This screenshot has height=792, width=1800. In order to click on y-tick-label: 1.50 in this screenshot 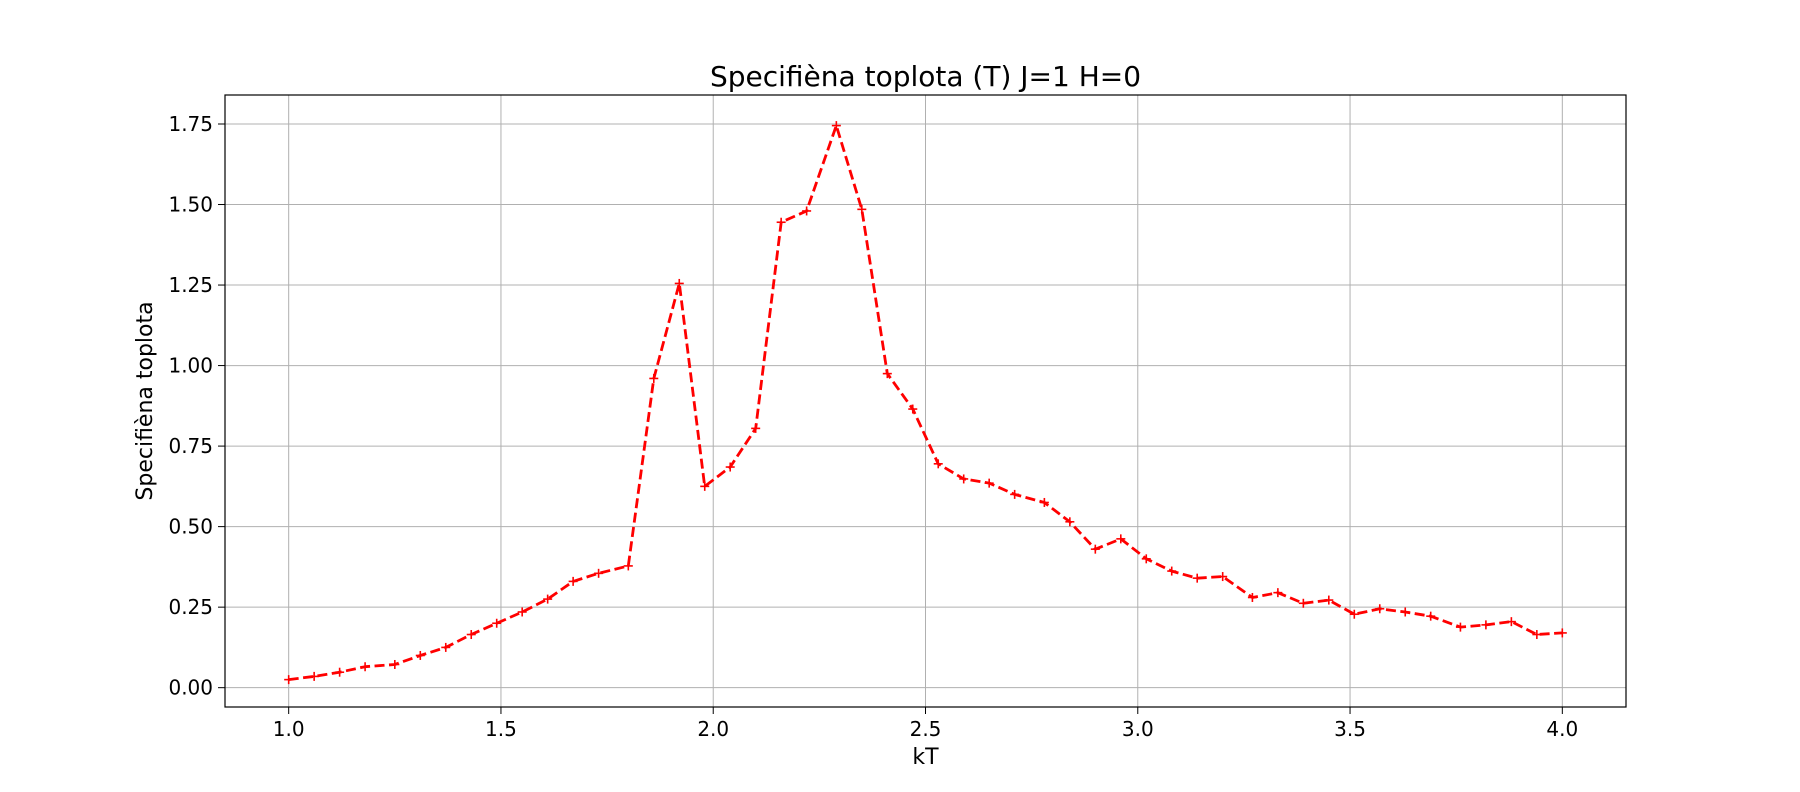, I will do `click(190, 205)`.